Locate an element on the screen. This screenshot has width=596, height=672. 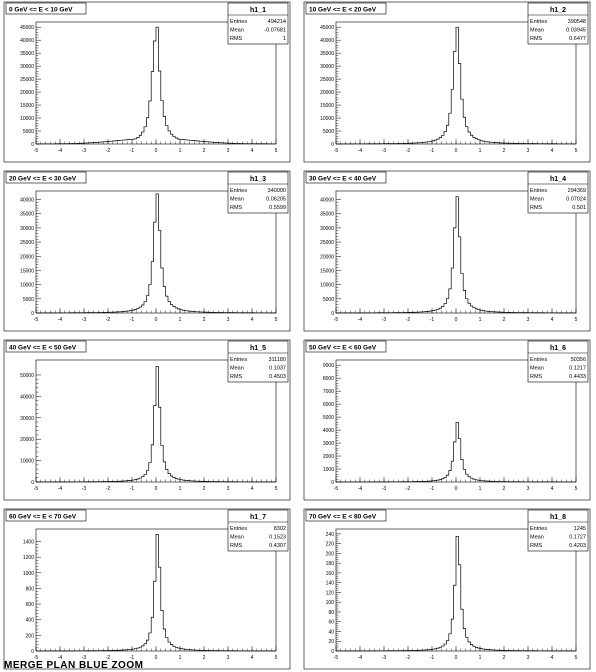
stats-value: 0.4503 is located at coordinates (277, 377).